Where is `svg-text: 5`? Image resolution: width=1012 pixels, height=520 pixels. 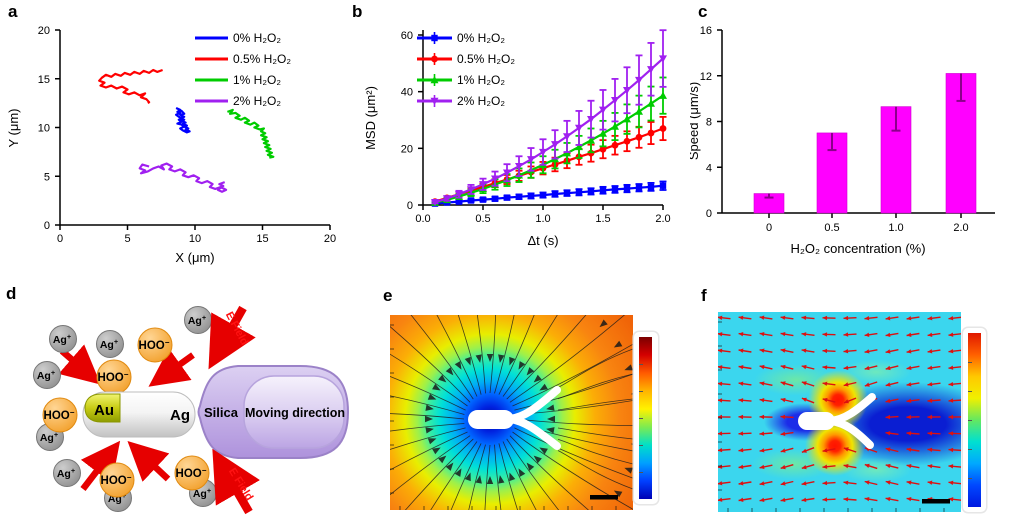
svg-text: 5 is located at coordinates (127, 239).